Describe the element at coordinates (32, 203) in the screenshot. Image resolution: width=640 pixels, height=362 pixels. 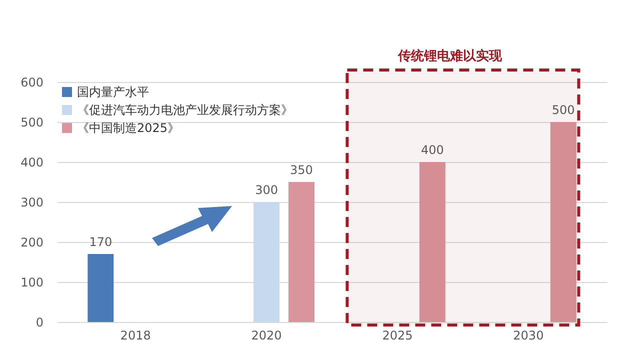
I see `y-tick-label: 300` at that location.